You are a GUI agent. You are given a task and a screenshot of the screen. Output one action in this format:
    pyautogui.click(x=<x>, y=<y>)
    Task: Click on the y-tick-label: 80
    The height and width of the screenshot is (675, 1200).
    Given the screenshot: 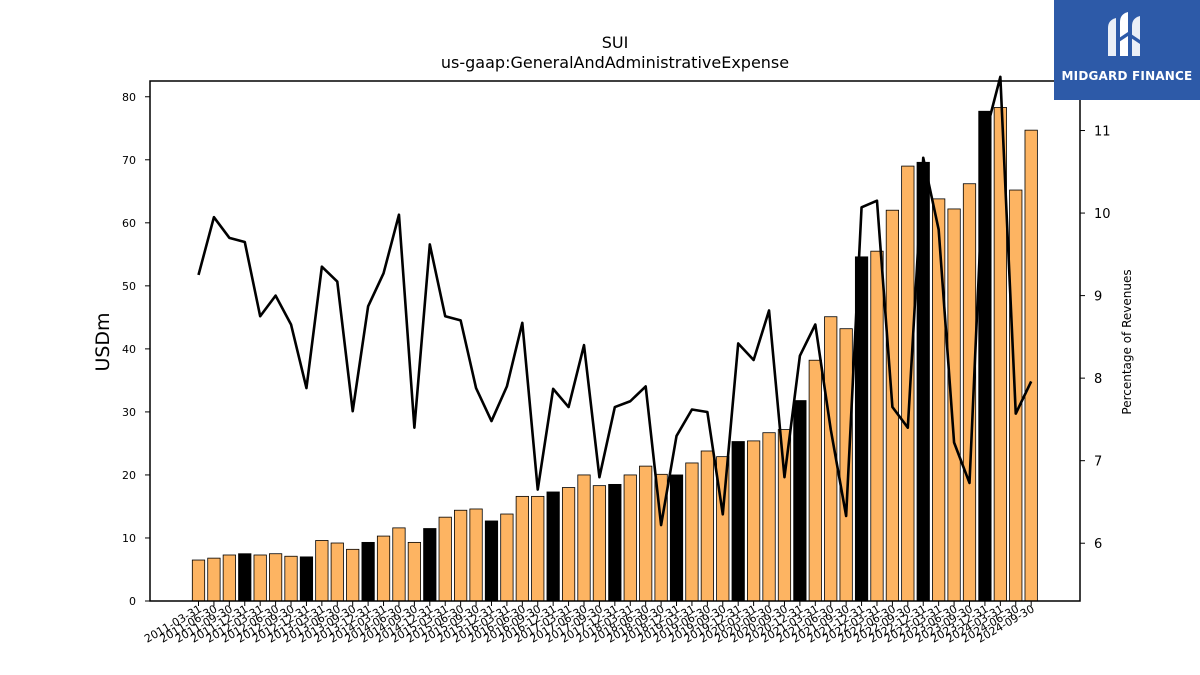 What is the action you would take?
    pyautogui.click(x=129, y=97)
    